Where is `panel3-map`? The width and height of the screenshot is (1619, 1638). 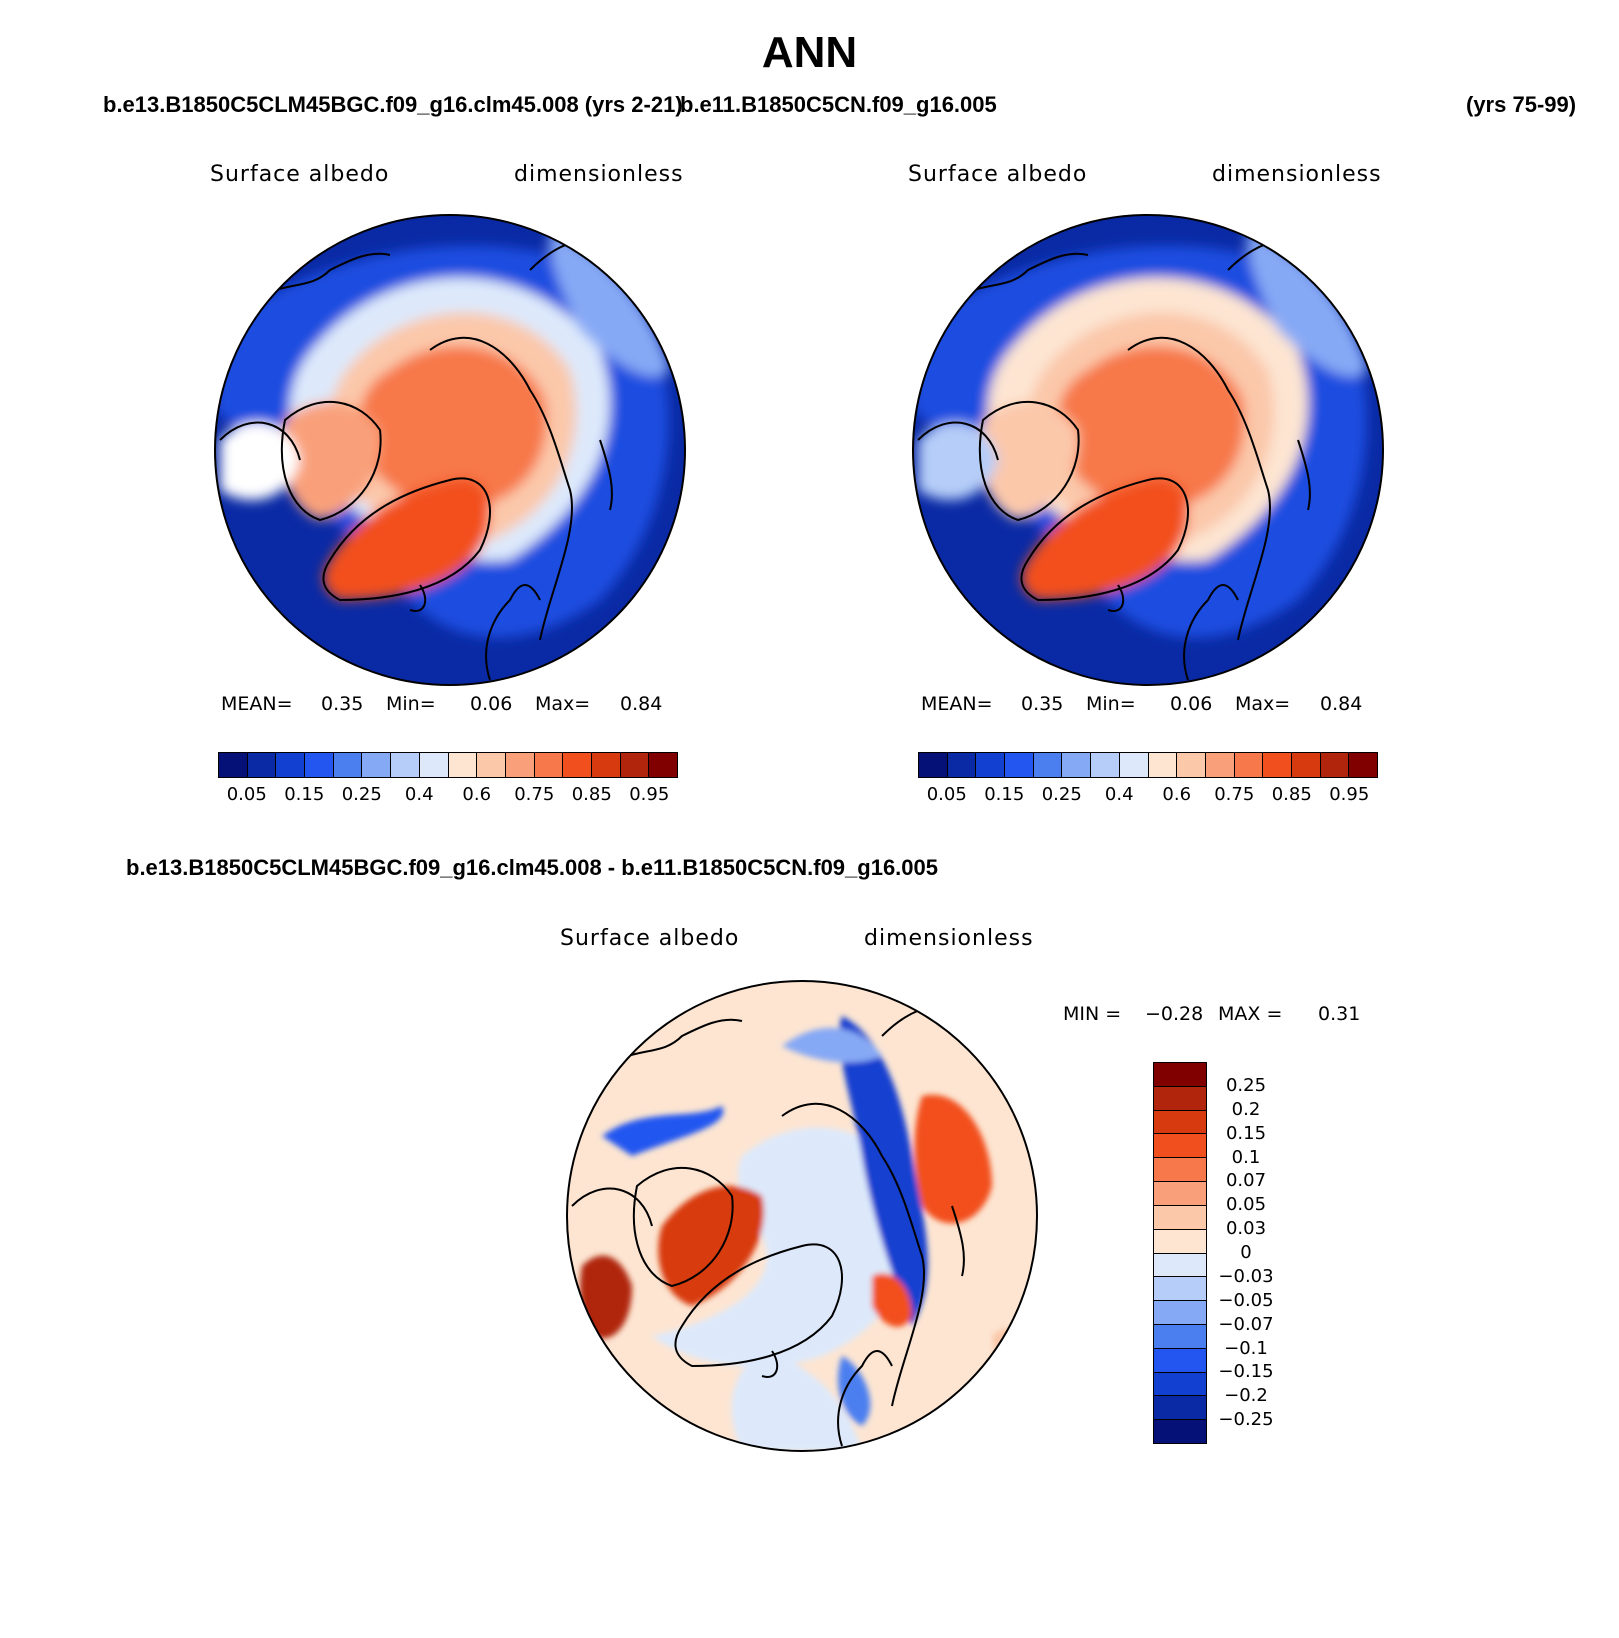
panel3-map is located at coordinates (802, 1216).